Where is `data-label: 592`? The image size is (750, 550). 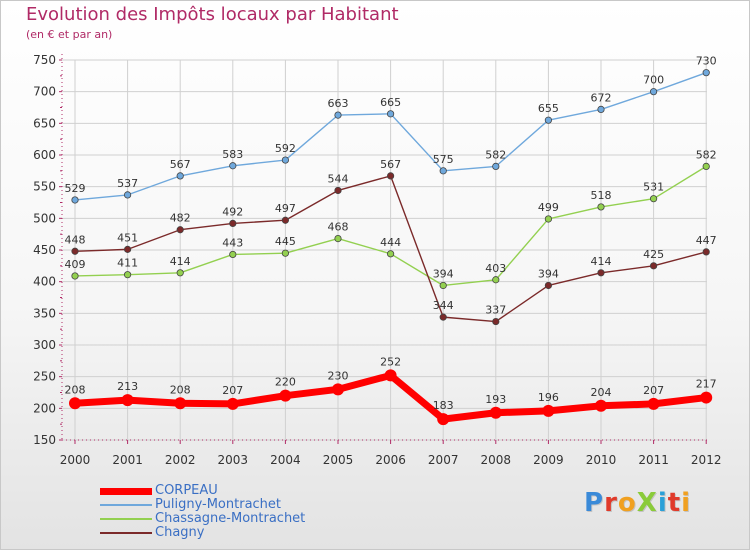
data-label: 592 is located at coordinates (285, 148).